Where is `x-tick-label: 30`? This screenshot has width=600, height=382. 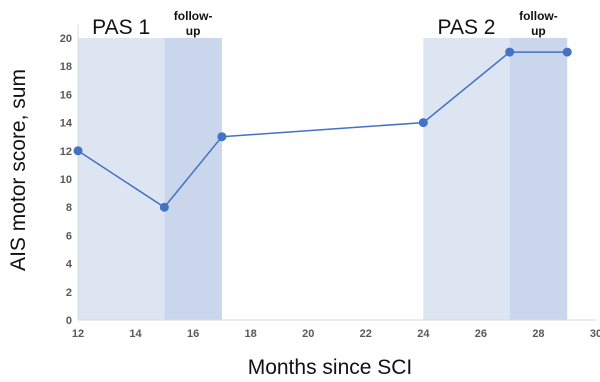
x-tick-label: 30 is located at coordinates (595, 334).